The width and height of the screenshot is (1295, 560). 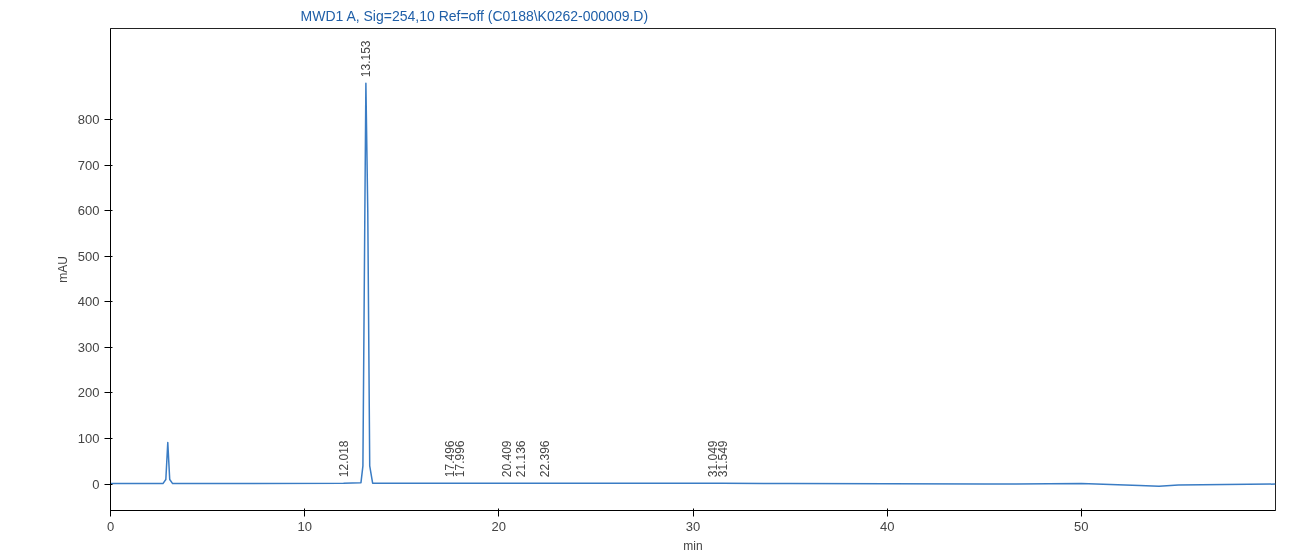 What do you see at coordinates (88, 211) in the screenshot?
I see `y-tick-label: 600` at bounding box center [88, 211].